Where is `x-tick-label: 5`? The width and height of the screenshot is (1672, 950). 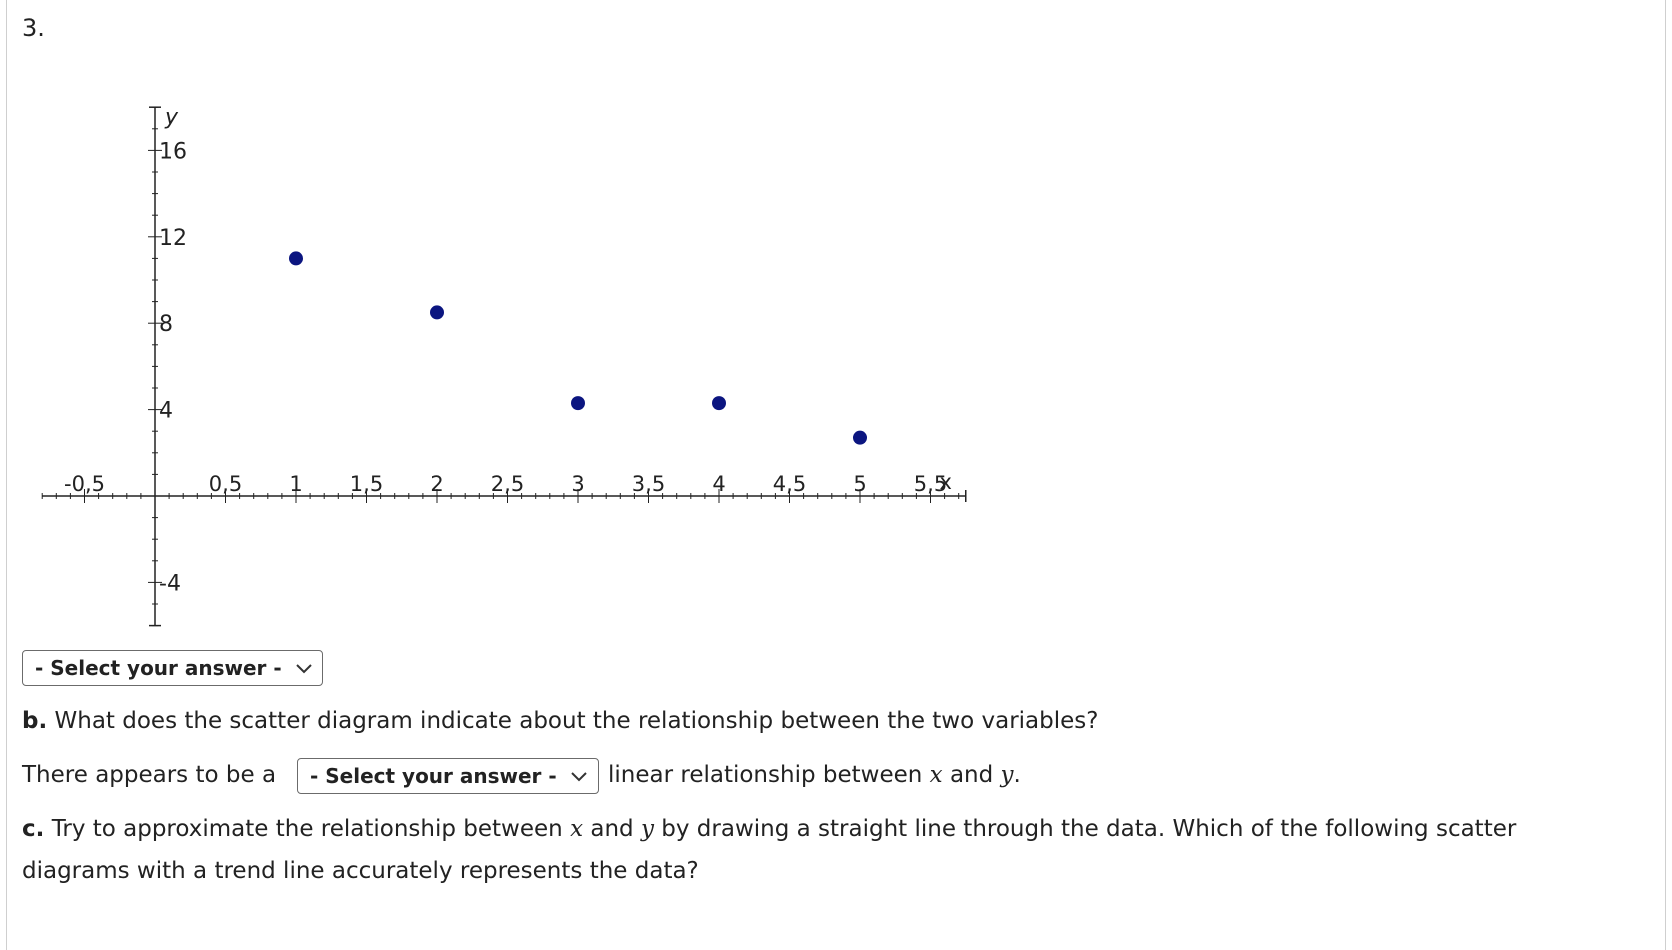 x-tick-label: 5 is located at coordinates (859, 484).